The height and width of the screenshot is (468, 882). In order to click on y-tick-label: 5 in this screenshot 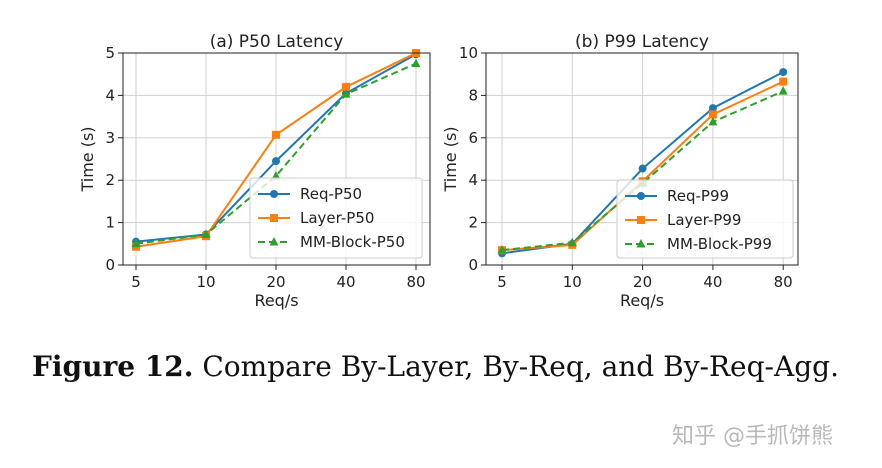, I will do `click(110, 53)`.